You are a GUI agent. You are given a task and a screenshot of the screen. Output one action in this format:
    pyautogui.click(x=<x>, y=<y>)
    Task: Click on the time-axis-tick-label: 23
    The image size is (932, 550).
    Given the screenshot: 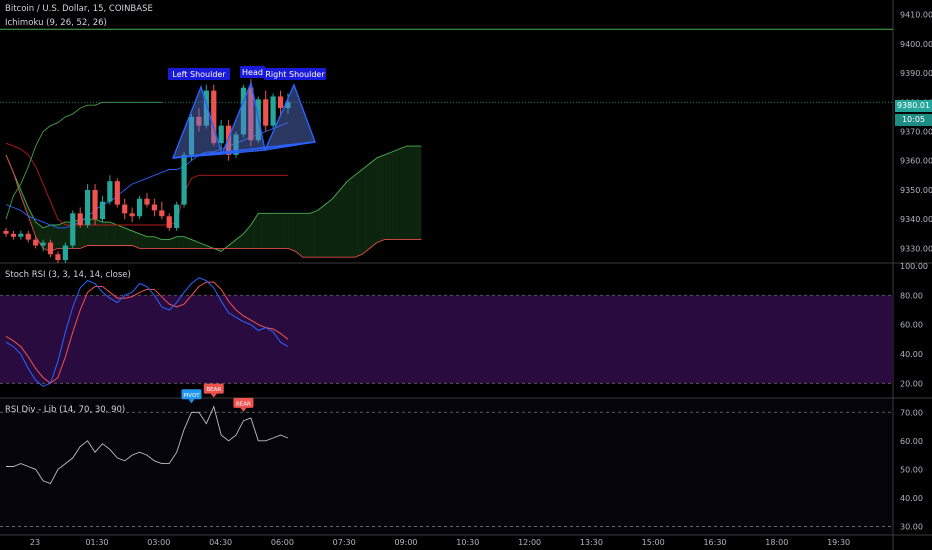 What is the action you would take?
    pyautogui.click(x=35, y=542)
    